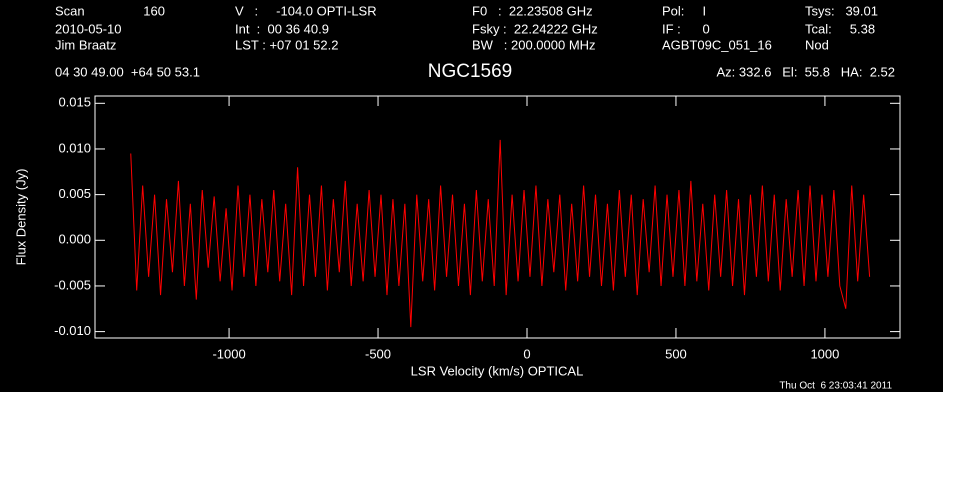  Describe the element at coordinates (840, 28) in the screenshot. I see `header-text: Tcal: 5.38` at that location.